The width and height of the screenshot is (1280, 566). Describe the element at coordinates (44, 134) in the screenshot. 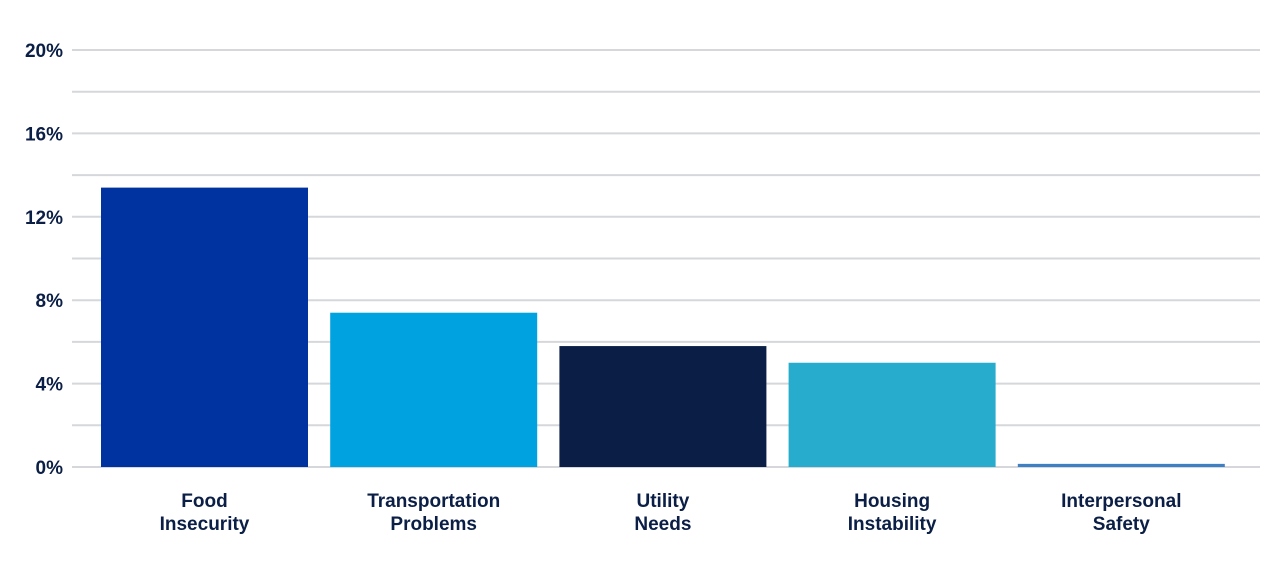

I see `y-tick-label: 16%` at that location.